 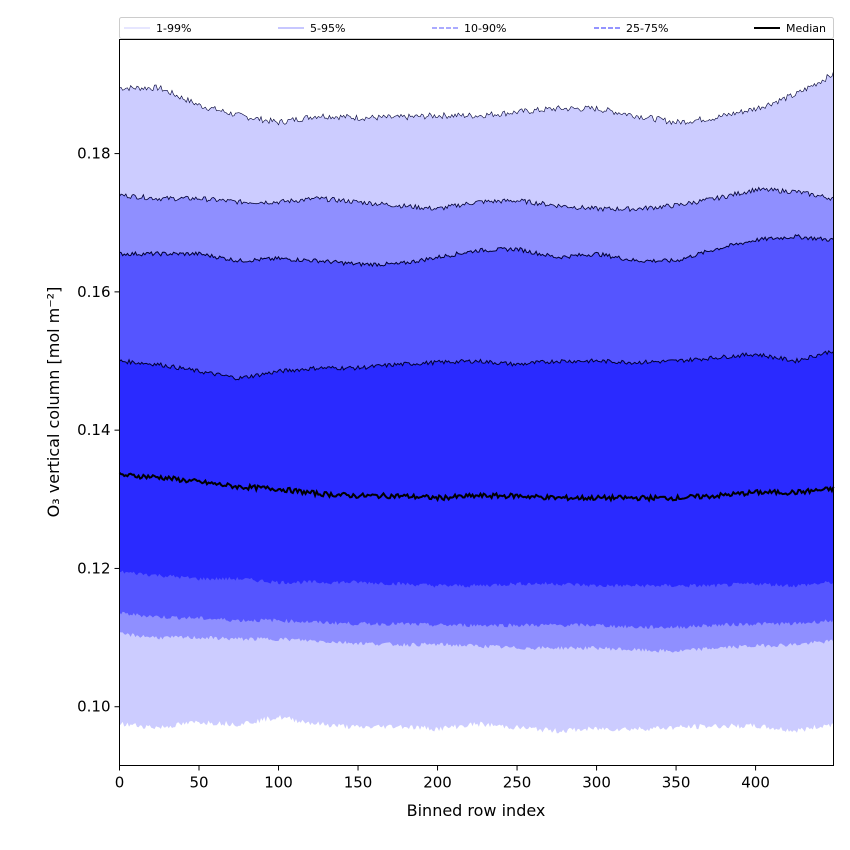 I want to click on median-line, so click(x=476, y=487).